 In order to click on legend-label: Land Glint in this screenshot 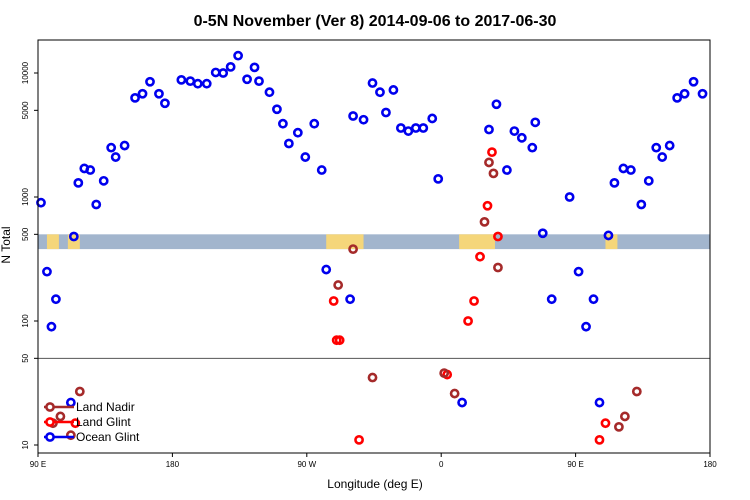, I will do `click(103, 422)`.